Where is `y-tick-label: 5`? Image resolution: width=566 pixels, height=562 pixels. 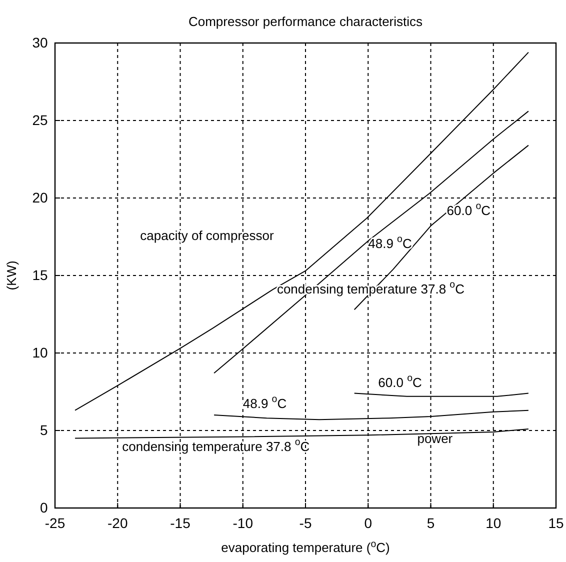 y-tick-label: 5 is located at coordinates (44, 430).